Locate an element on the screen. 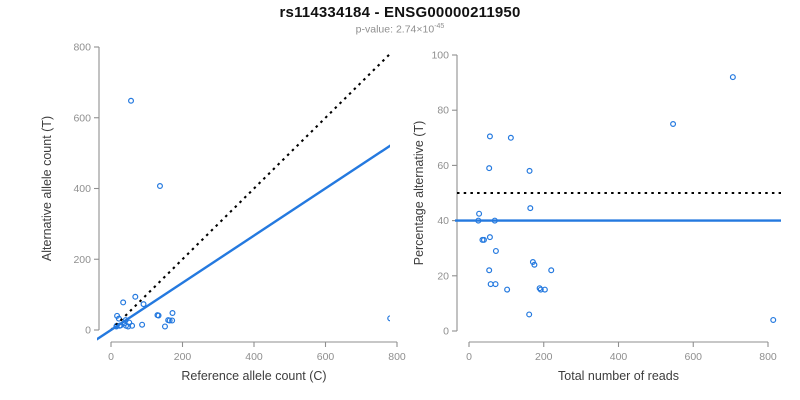  y-tick-label: 60 is located at coordinates (443, 166).